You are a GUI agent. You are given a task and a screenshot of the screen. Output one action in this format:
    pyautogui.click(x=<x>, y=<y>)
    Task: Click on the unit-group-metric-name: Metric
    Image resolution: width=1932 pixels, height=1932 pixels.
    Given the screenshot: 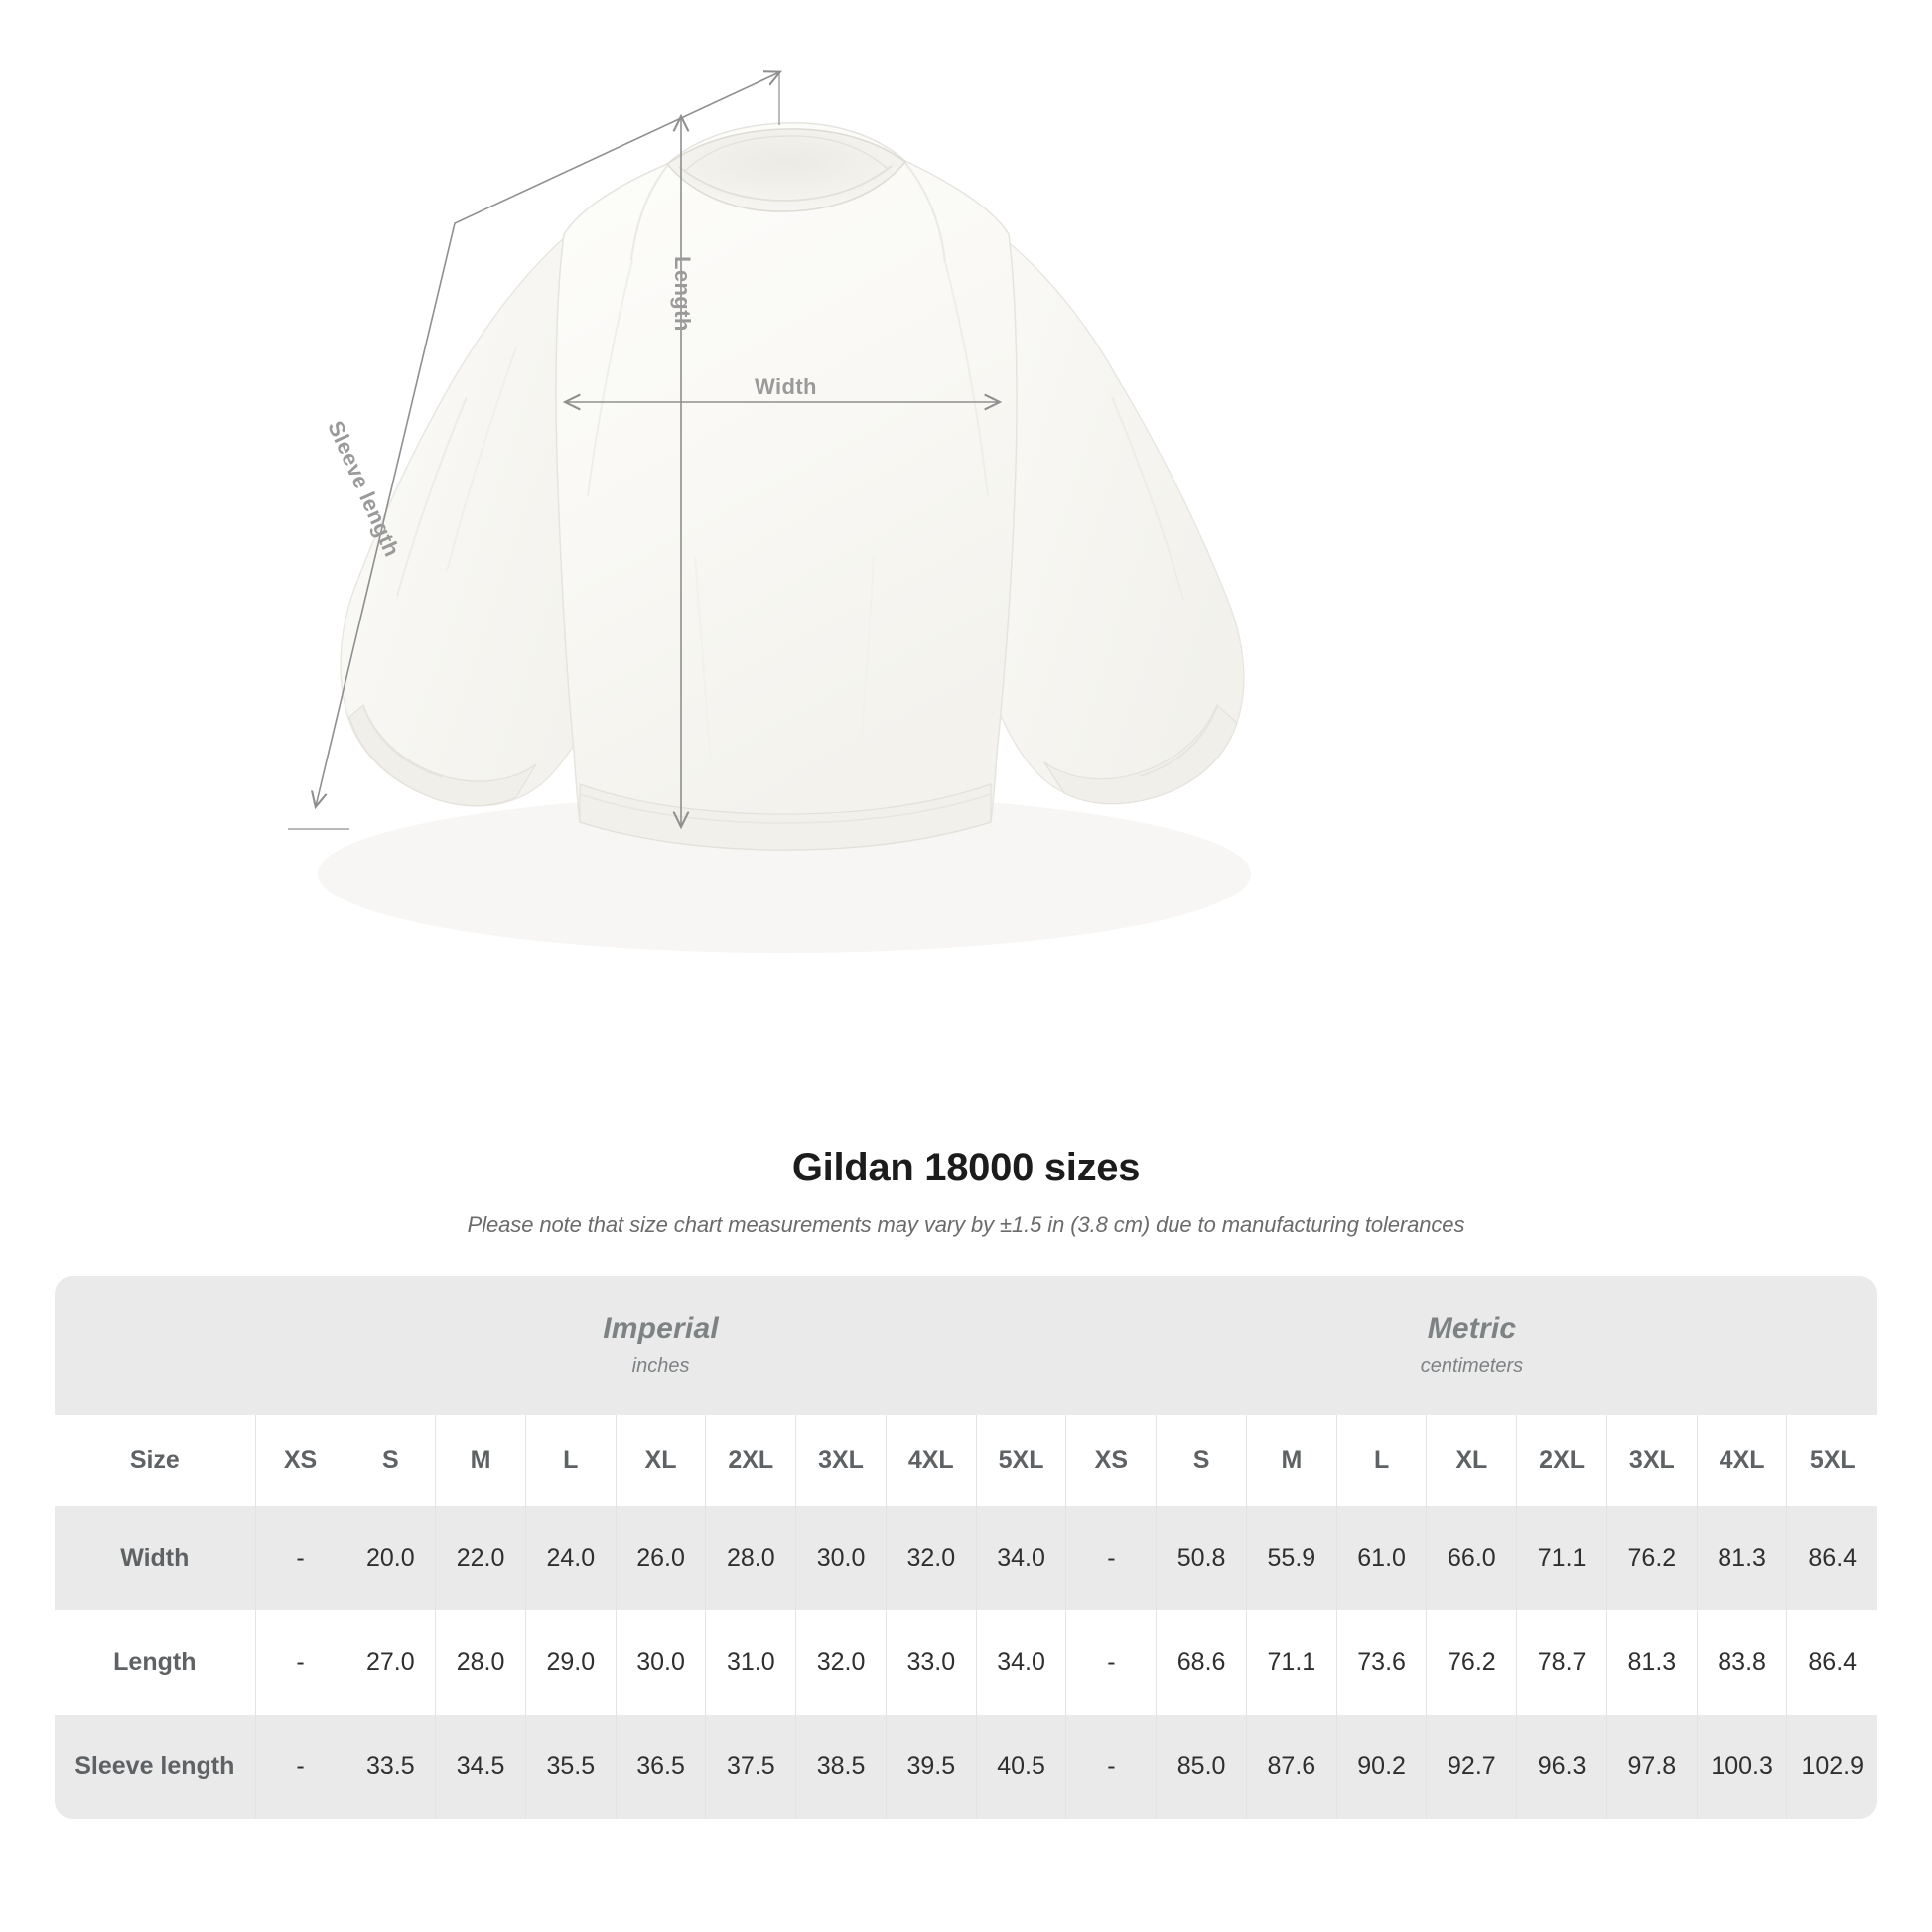 What is the action you would take?
    pyautogui.click(x=1472, y=1329)
    